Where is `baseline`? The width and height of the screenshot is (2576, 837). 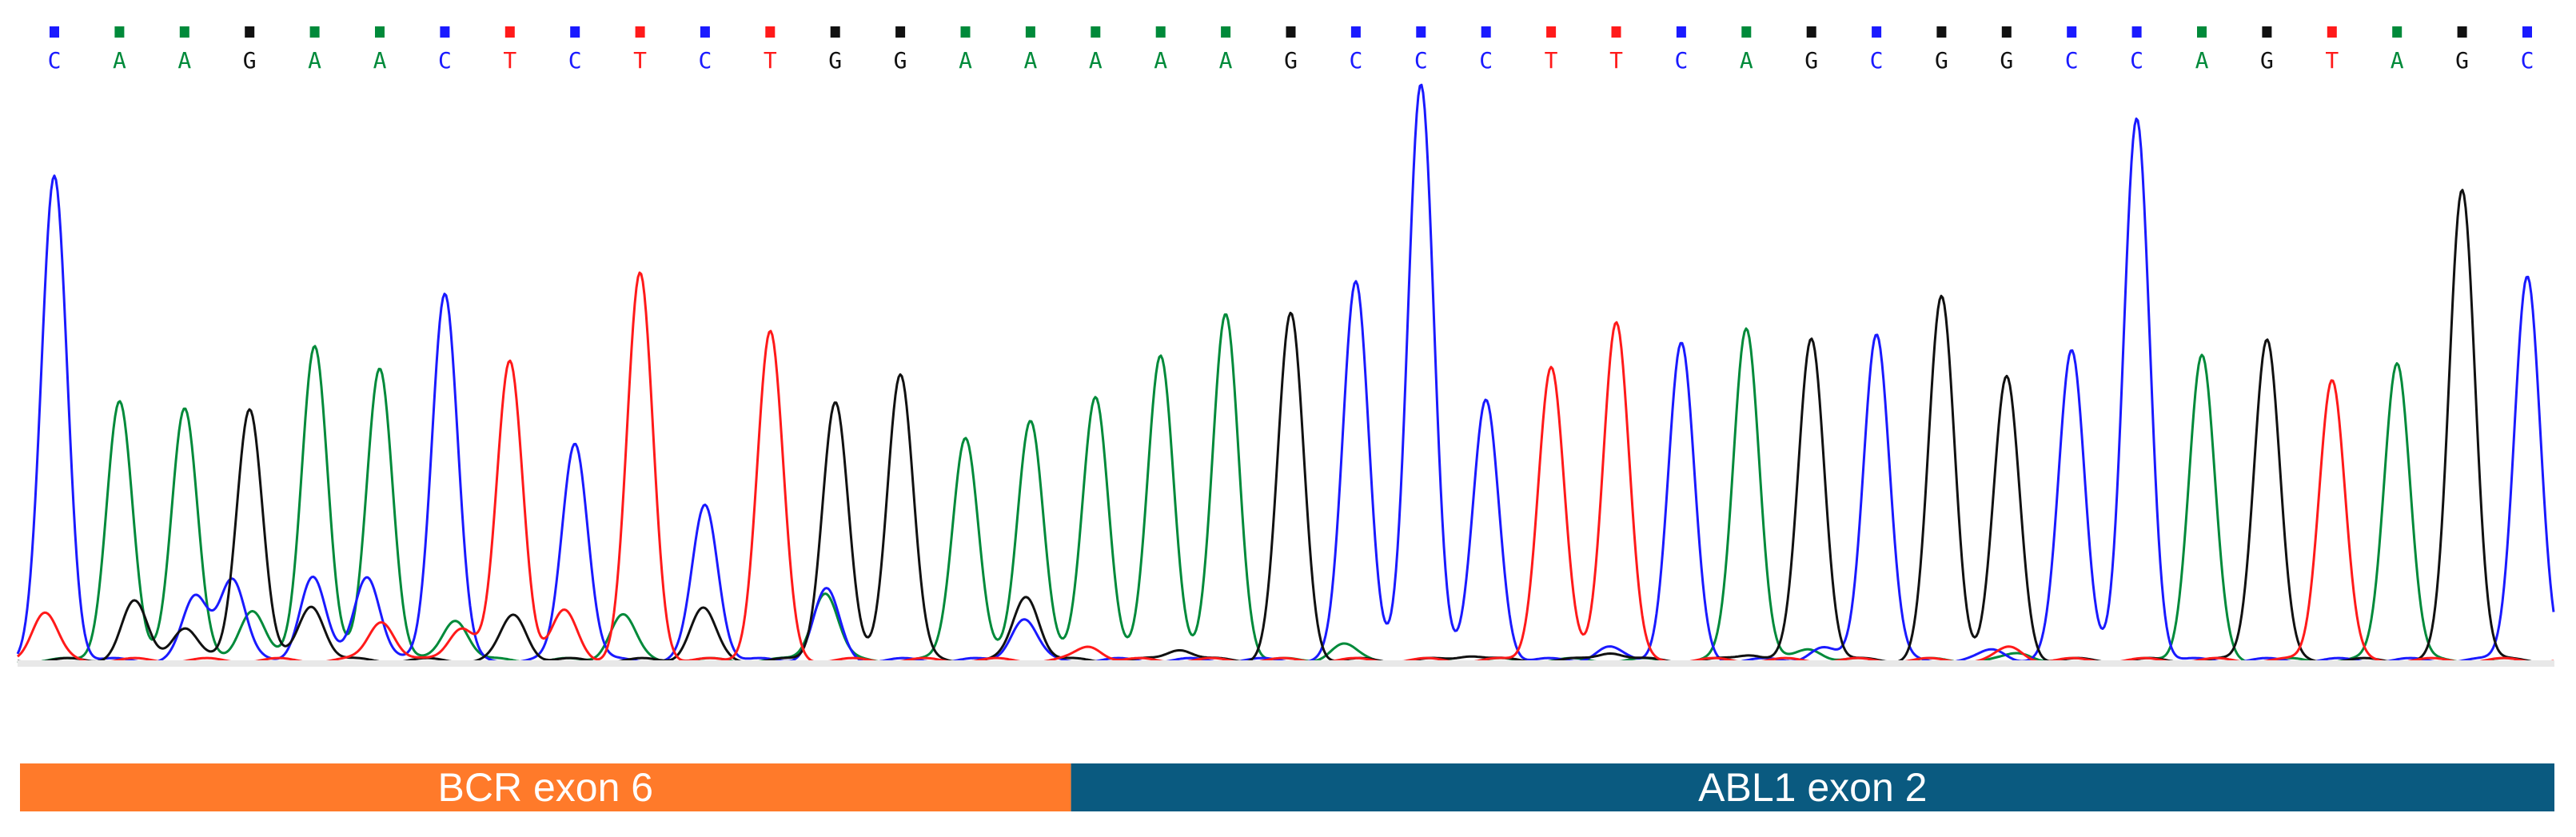
baseline is located at coordinates (1286, 663).